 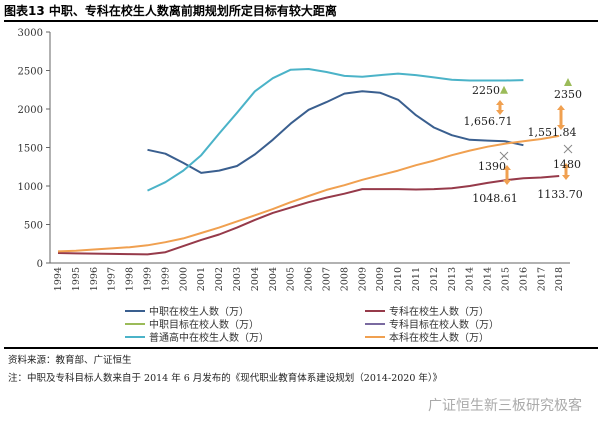 I want to click on y-tick-label: 2500, so click(x=30, y=72).